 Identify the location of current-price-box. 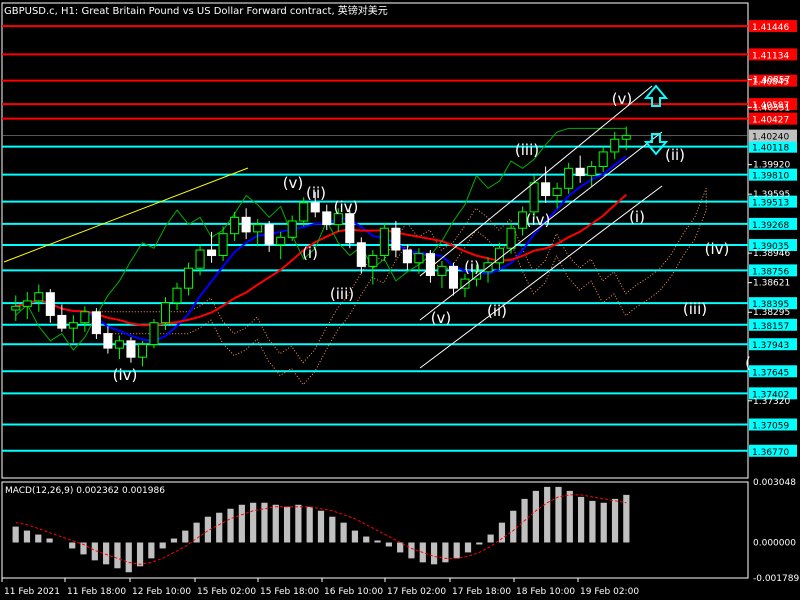
(773, 135).